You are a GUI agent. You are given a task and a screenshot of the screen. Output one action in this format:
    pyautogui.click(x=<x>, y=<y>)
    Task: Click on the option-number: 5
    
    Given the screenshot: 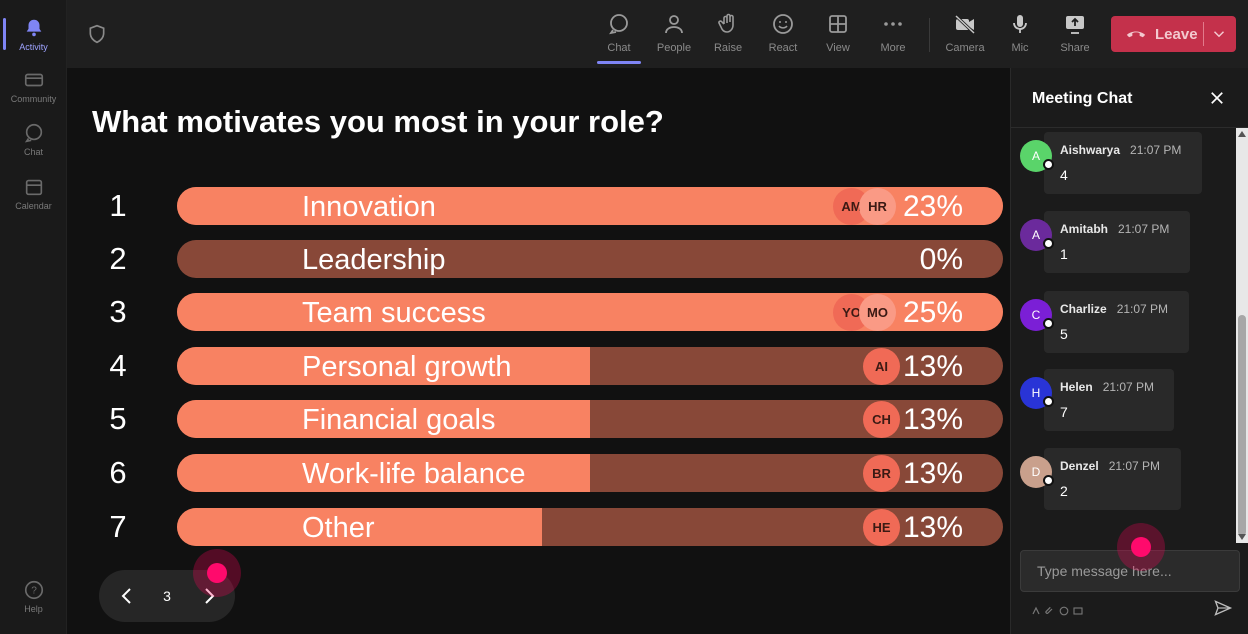 What is the action you would take?
    pyautogui.click(x=118, y=418)
    